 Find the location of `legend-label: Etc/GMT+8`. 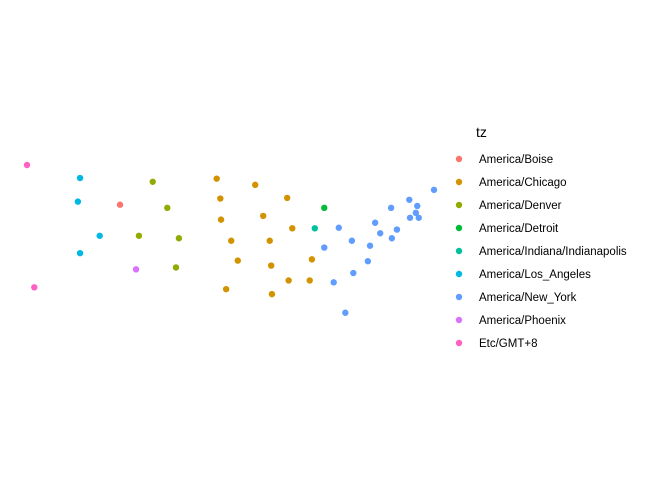

legend-label: Etc/GMT+8 is located at coordinates (508, 344).